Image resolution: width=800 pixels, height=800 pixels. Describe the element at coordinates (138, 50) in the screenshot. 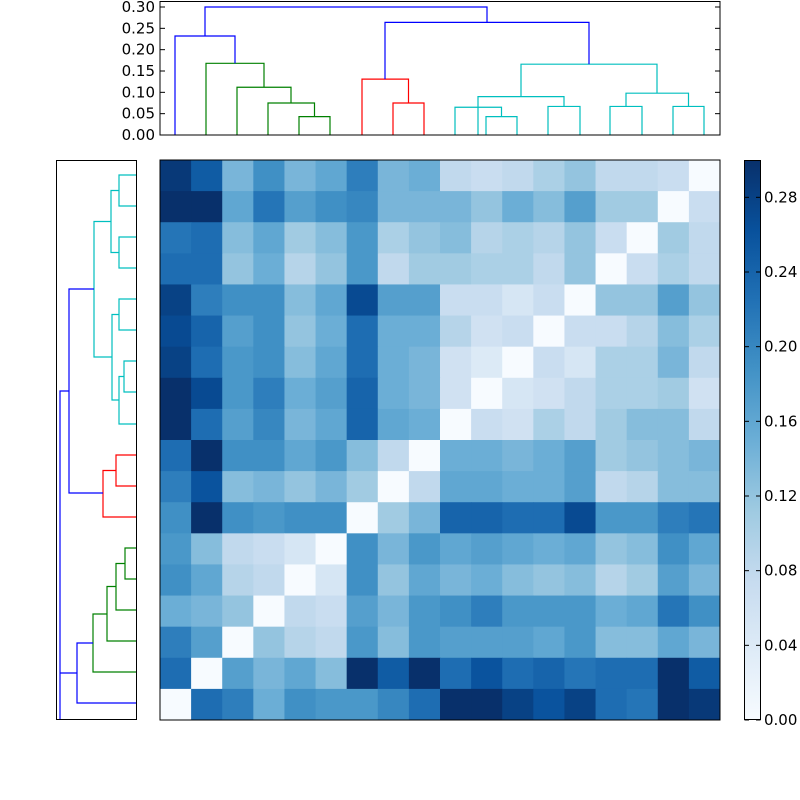

I see `dendrogram-y-tick-label: 0.20` at that location.